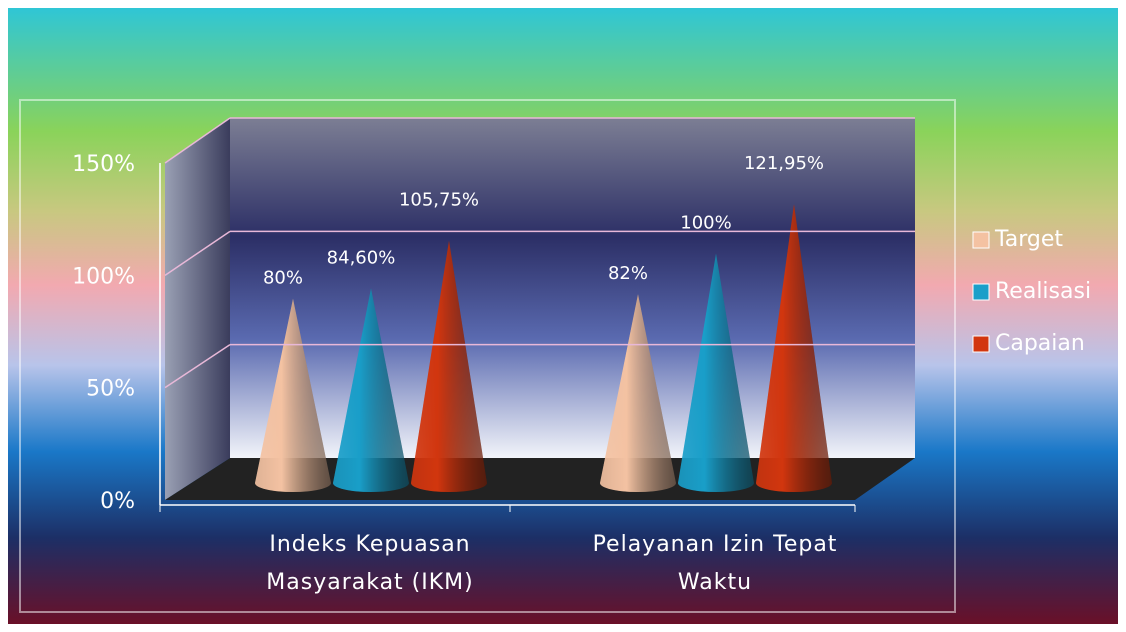 The width and height of the screenshot is (1126, 632). Describe the element at coordinates (1043, 291) in the screenshot. I see `legend-label: Realisasi` at that location.